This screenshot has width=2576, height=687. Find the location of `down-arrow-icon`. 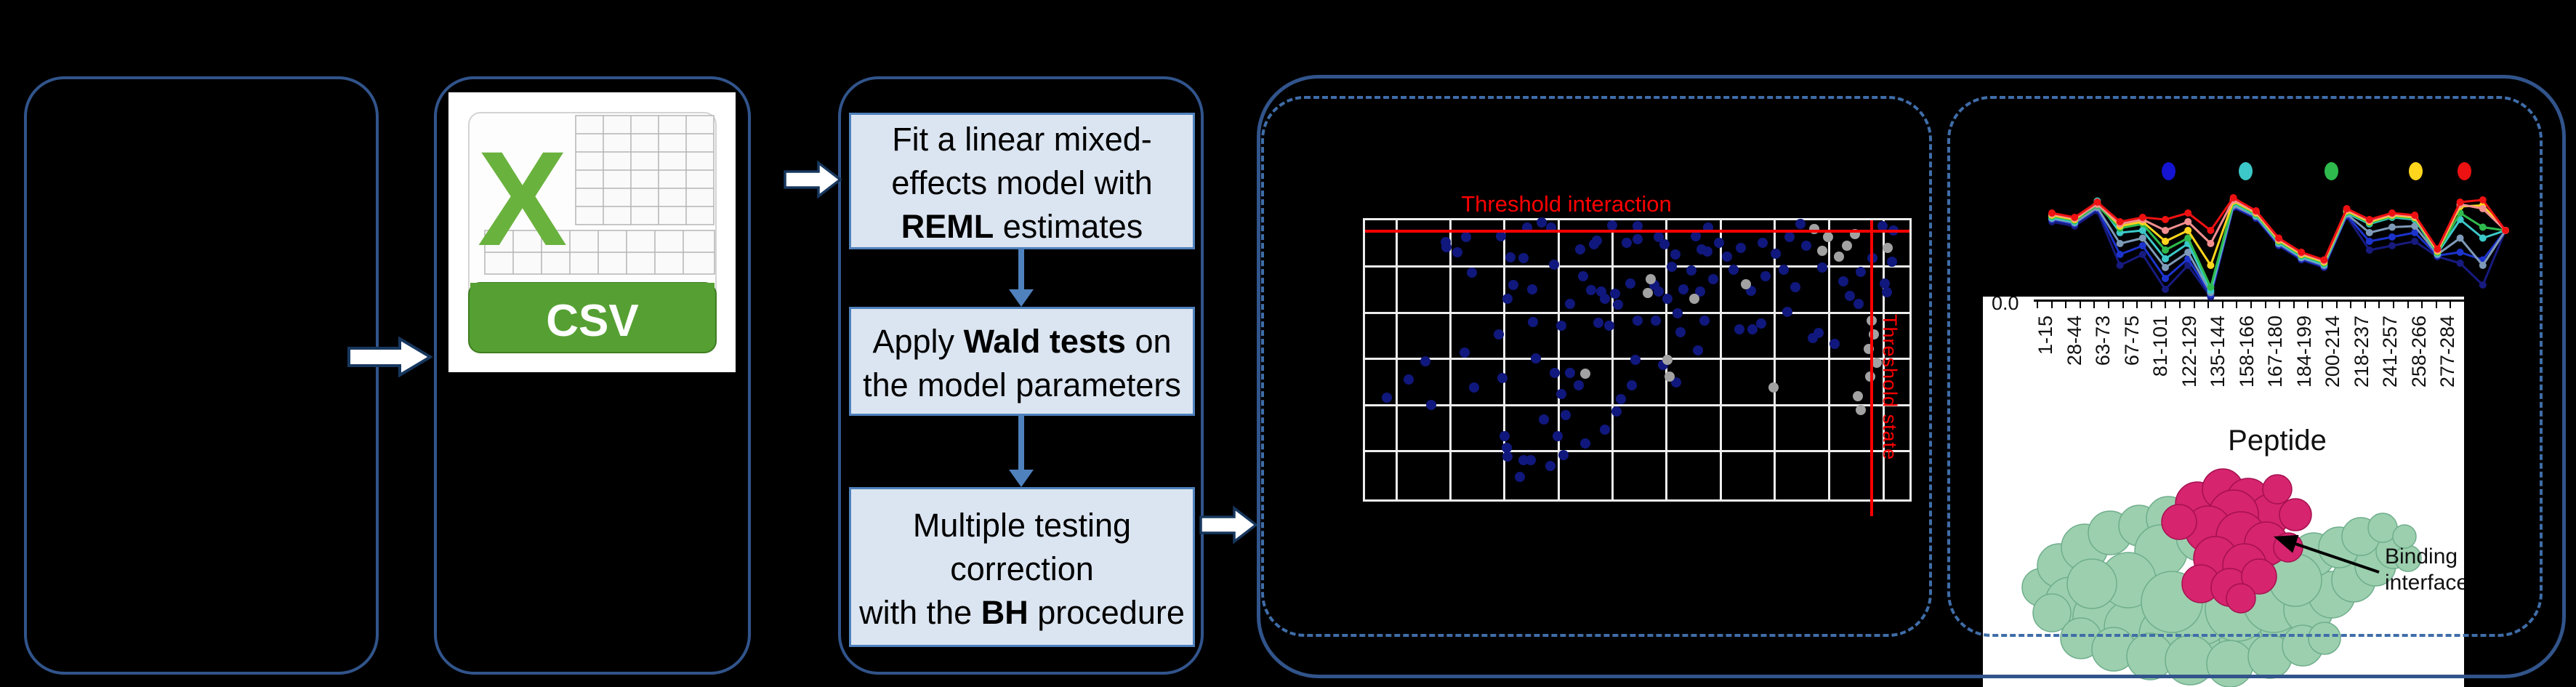

down-arrow-icon is located at coordinates (1021, 278).